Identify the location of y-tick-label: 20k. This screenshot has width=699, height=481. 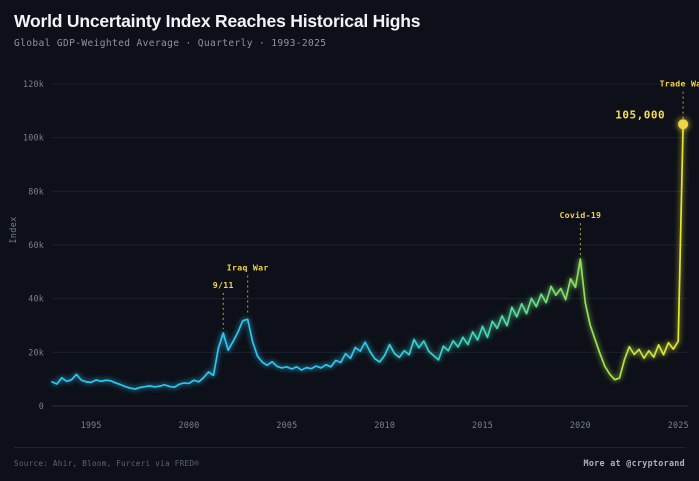
(36, 352).